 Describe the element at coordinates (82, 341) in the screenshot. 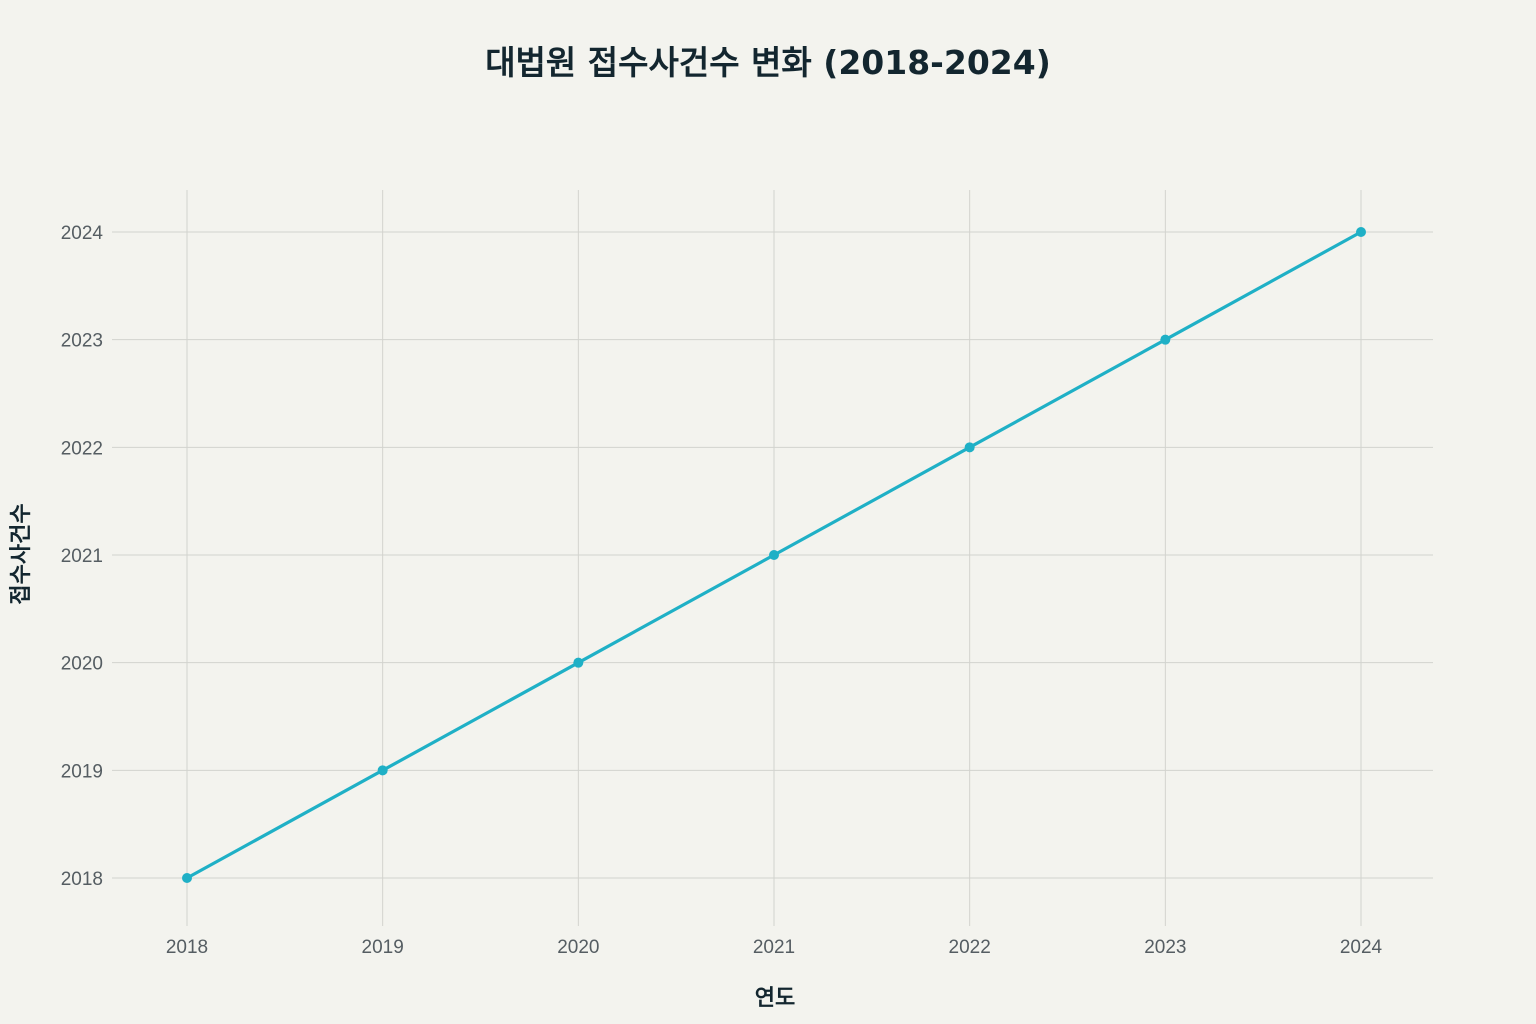

I see `y-tick-label: 2023` at that location.